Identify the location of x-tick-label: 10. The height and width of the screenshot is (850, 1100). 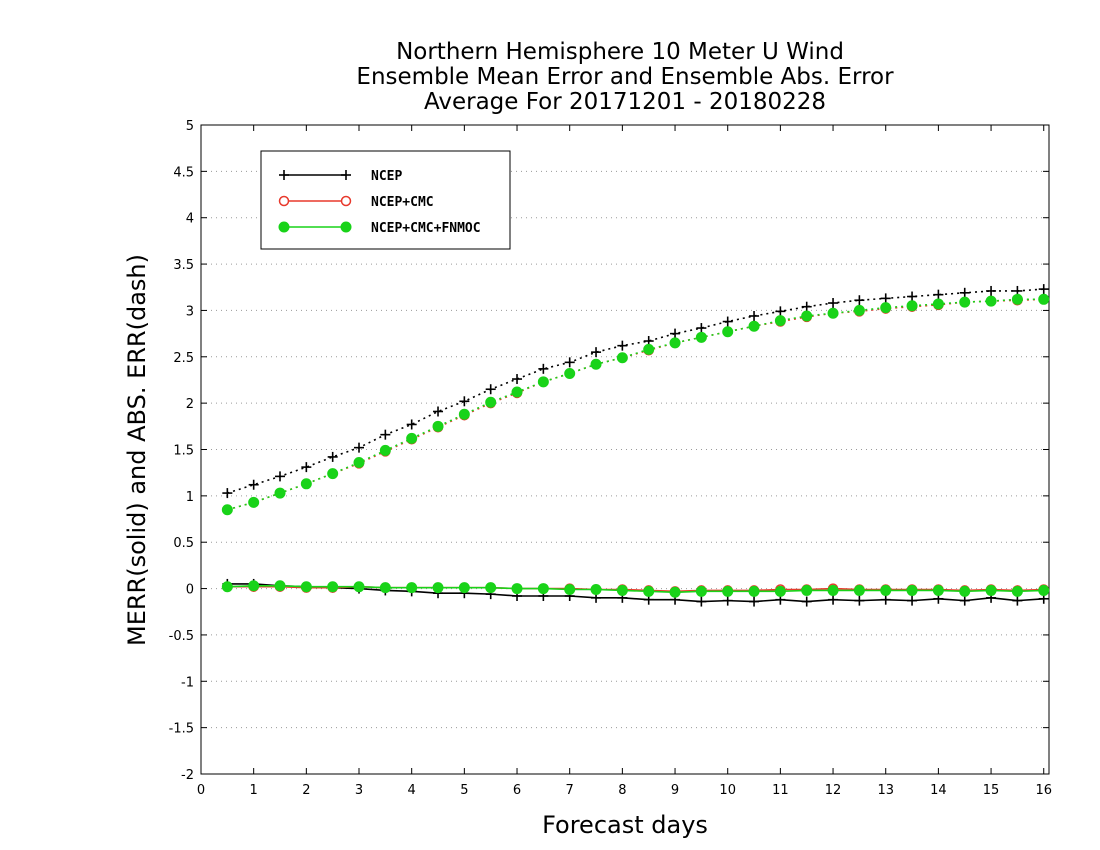
(727, 790).